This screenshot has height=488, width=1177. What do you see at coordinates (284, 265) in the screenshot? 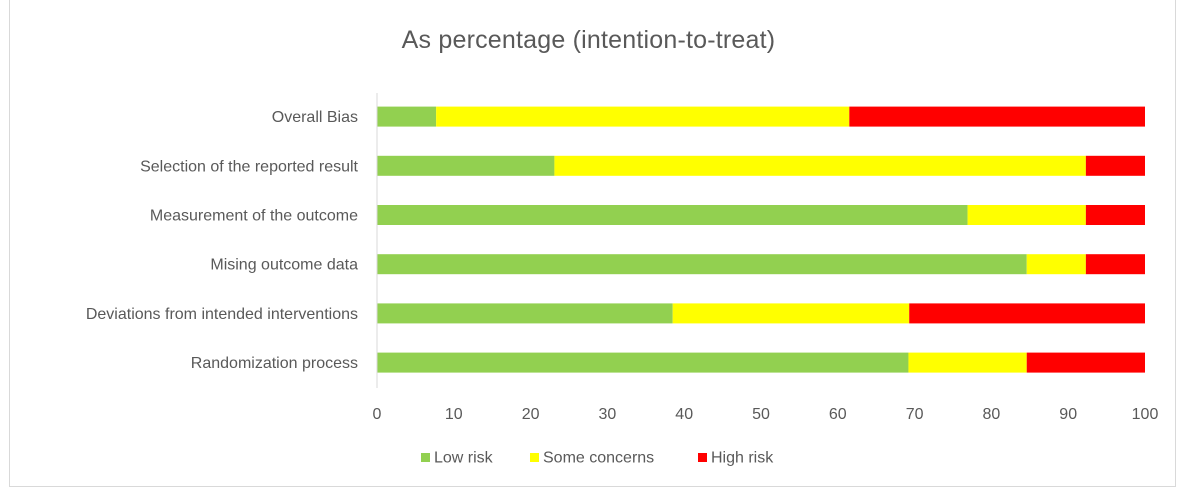
I see `category-label: Mising outcome data` at bounding box center [284, 265].